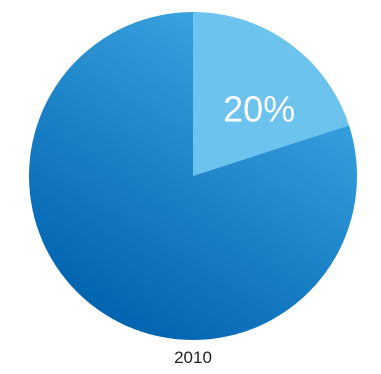 Image resolution: width=381 pixels, height=374 pixels. Describe the element at coordinates (259, 109) in the screenshot. I see `pie-slice-label: 20%` at that location.